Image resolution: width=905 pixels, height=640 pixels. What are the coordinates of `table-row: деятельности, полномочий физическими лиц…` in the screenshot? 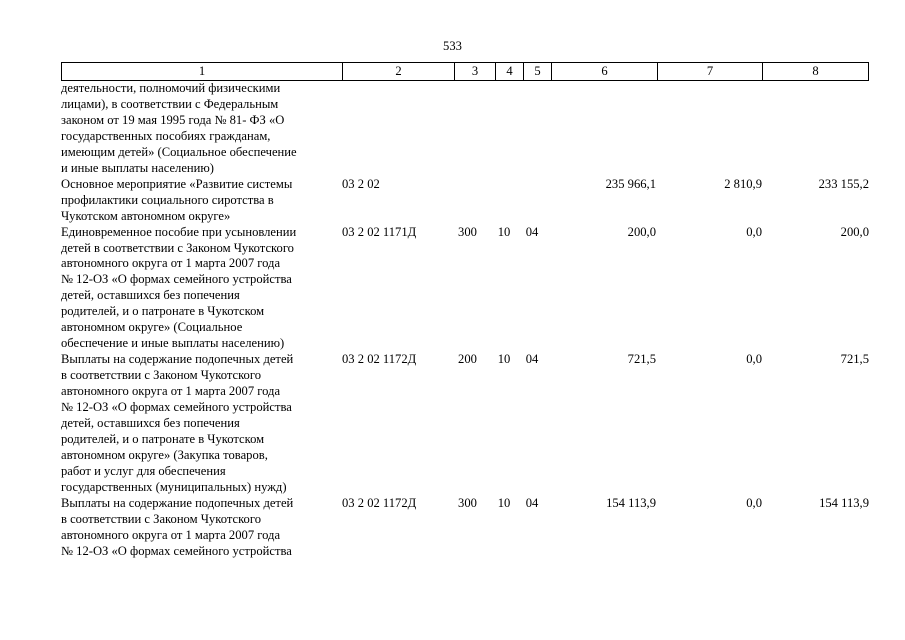 It's located at (465, 129).